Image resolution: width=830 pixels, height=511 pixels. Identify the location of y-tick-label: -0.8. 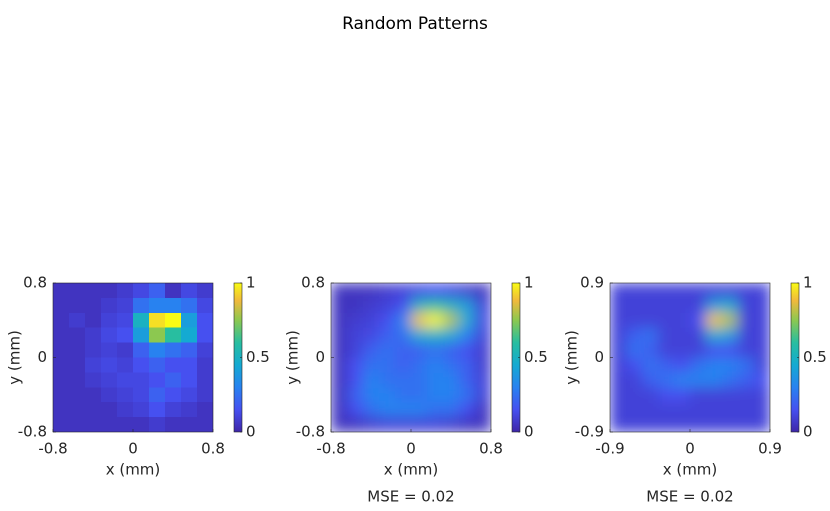
(310, 432).